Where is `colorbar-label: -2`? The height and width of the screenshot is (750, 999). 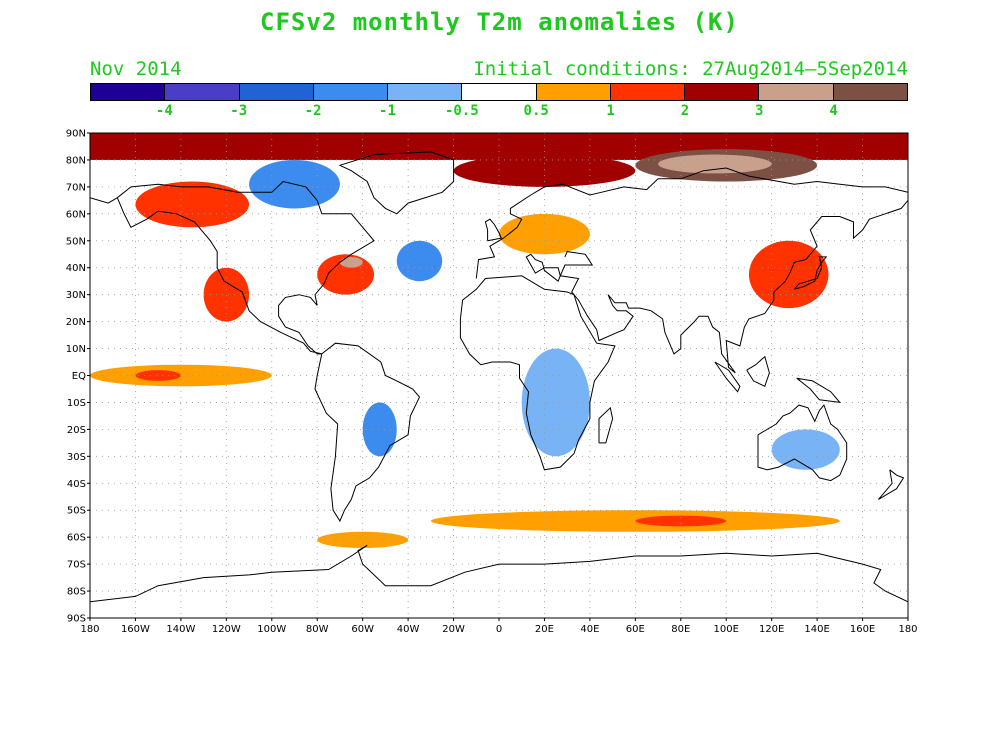
colorbar-label: -2 is located at coordinates (313, 111).